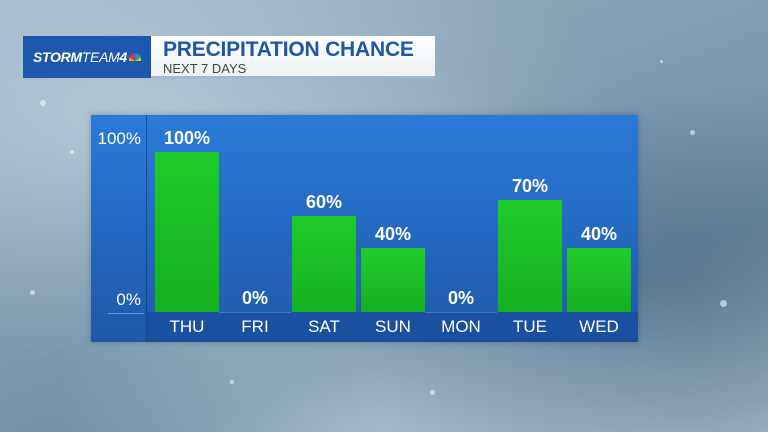 The width and height of the screenshot is (768, 432). I want to click on day-label: TUE, so click(530, 326).